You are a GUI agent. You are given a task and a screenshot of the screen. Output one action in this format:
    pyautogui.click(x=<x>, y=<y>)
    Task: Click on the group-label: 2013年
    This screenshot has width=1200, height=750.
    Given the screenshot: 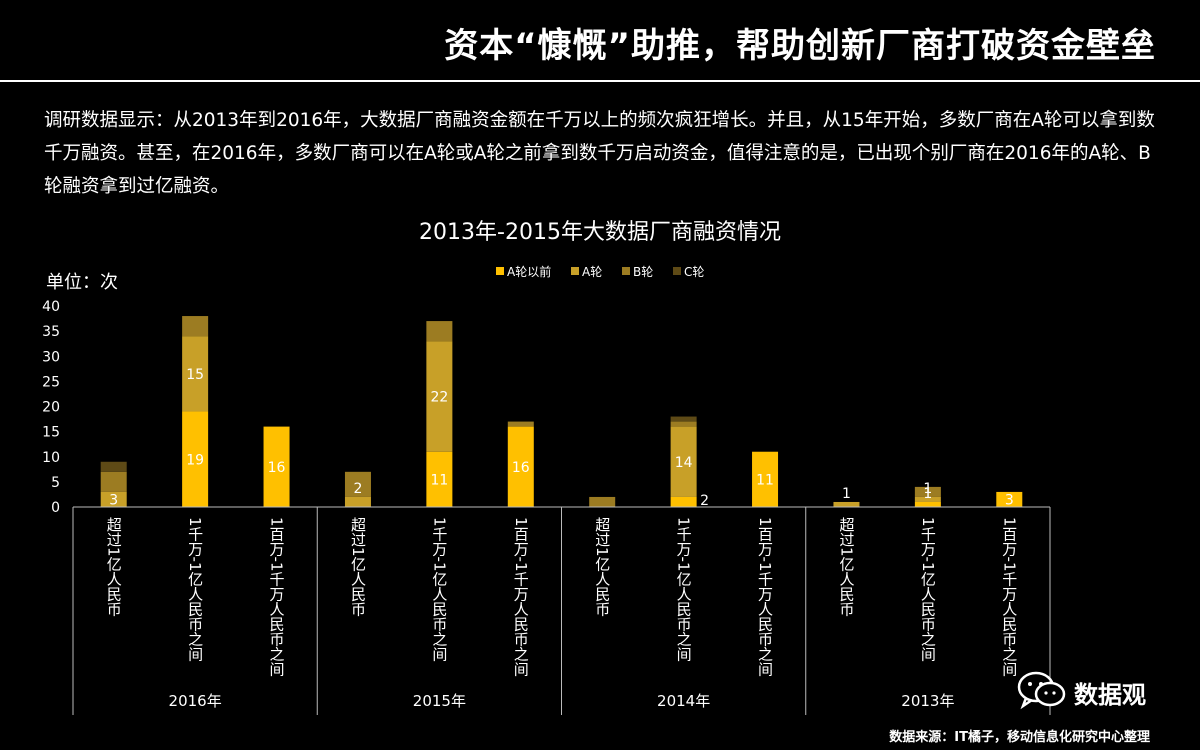 What is the action you would take?
    pyautogui.click(x=927, y=701)
    